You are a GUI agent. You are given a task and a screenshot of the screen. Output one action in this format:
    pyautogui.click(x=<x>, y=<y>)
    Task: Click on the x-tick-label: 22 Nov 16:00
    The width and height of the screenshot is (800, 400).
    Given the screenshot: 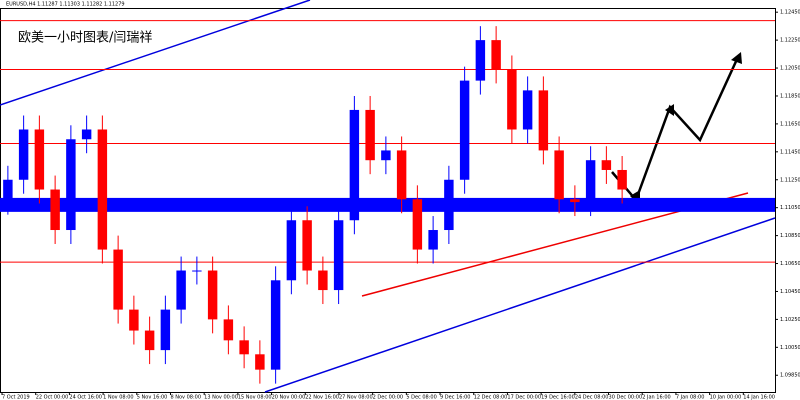 What is the action you would take?
    pyautogui.click(x=322, y=397)
    